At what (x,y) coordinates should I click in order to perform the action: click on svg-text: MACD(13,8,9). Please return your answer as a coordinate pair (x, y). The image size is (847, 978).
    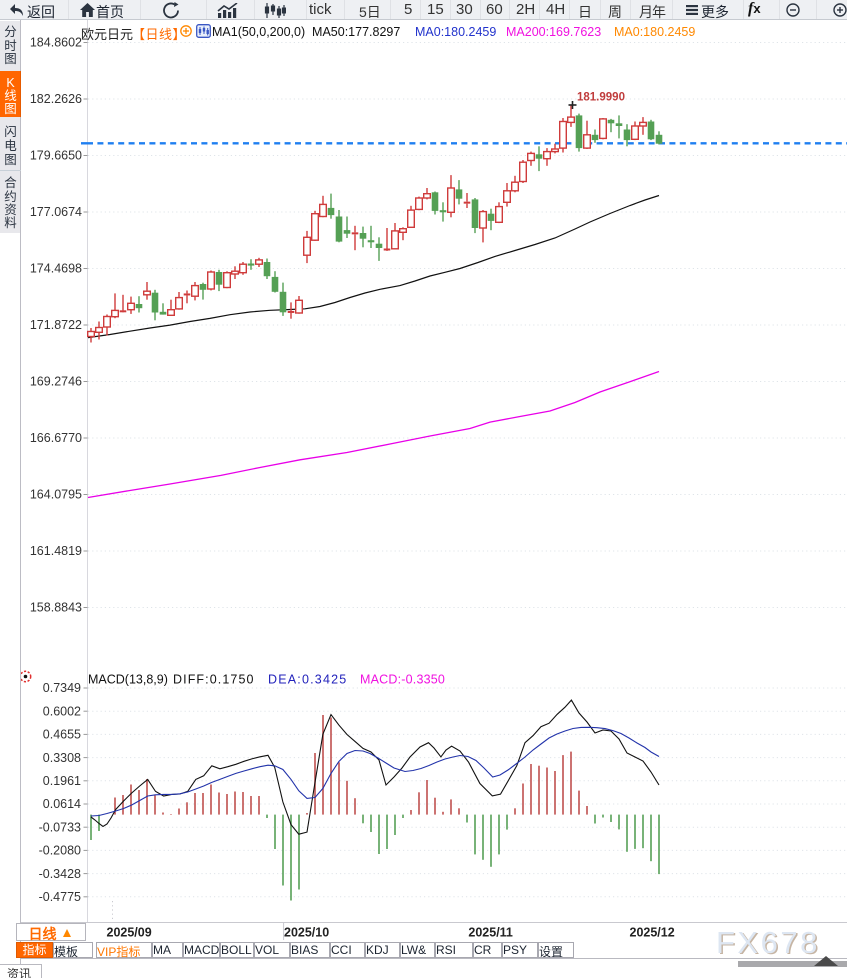
    Looking at the image, I should click on (128, 680).